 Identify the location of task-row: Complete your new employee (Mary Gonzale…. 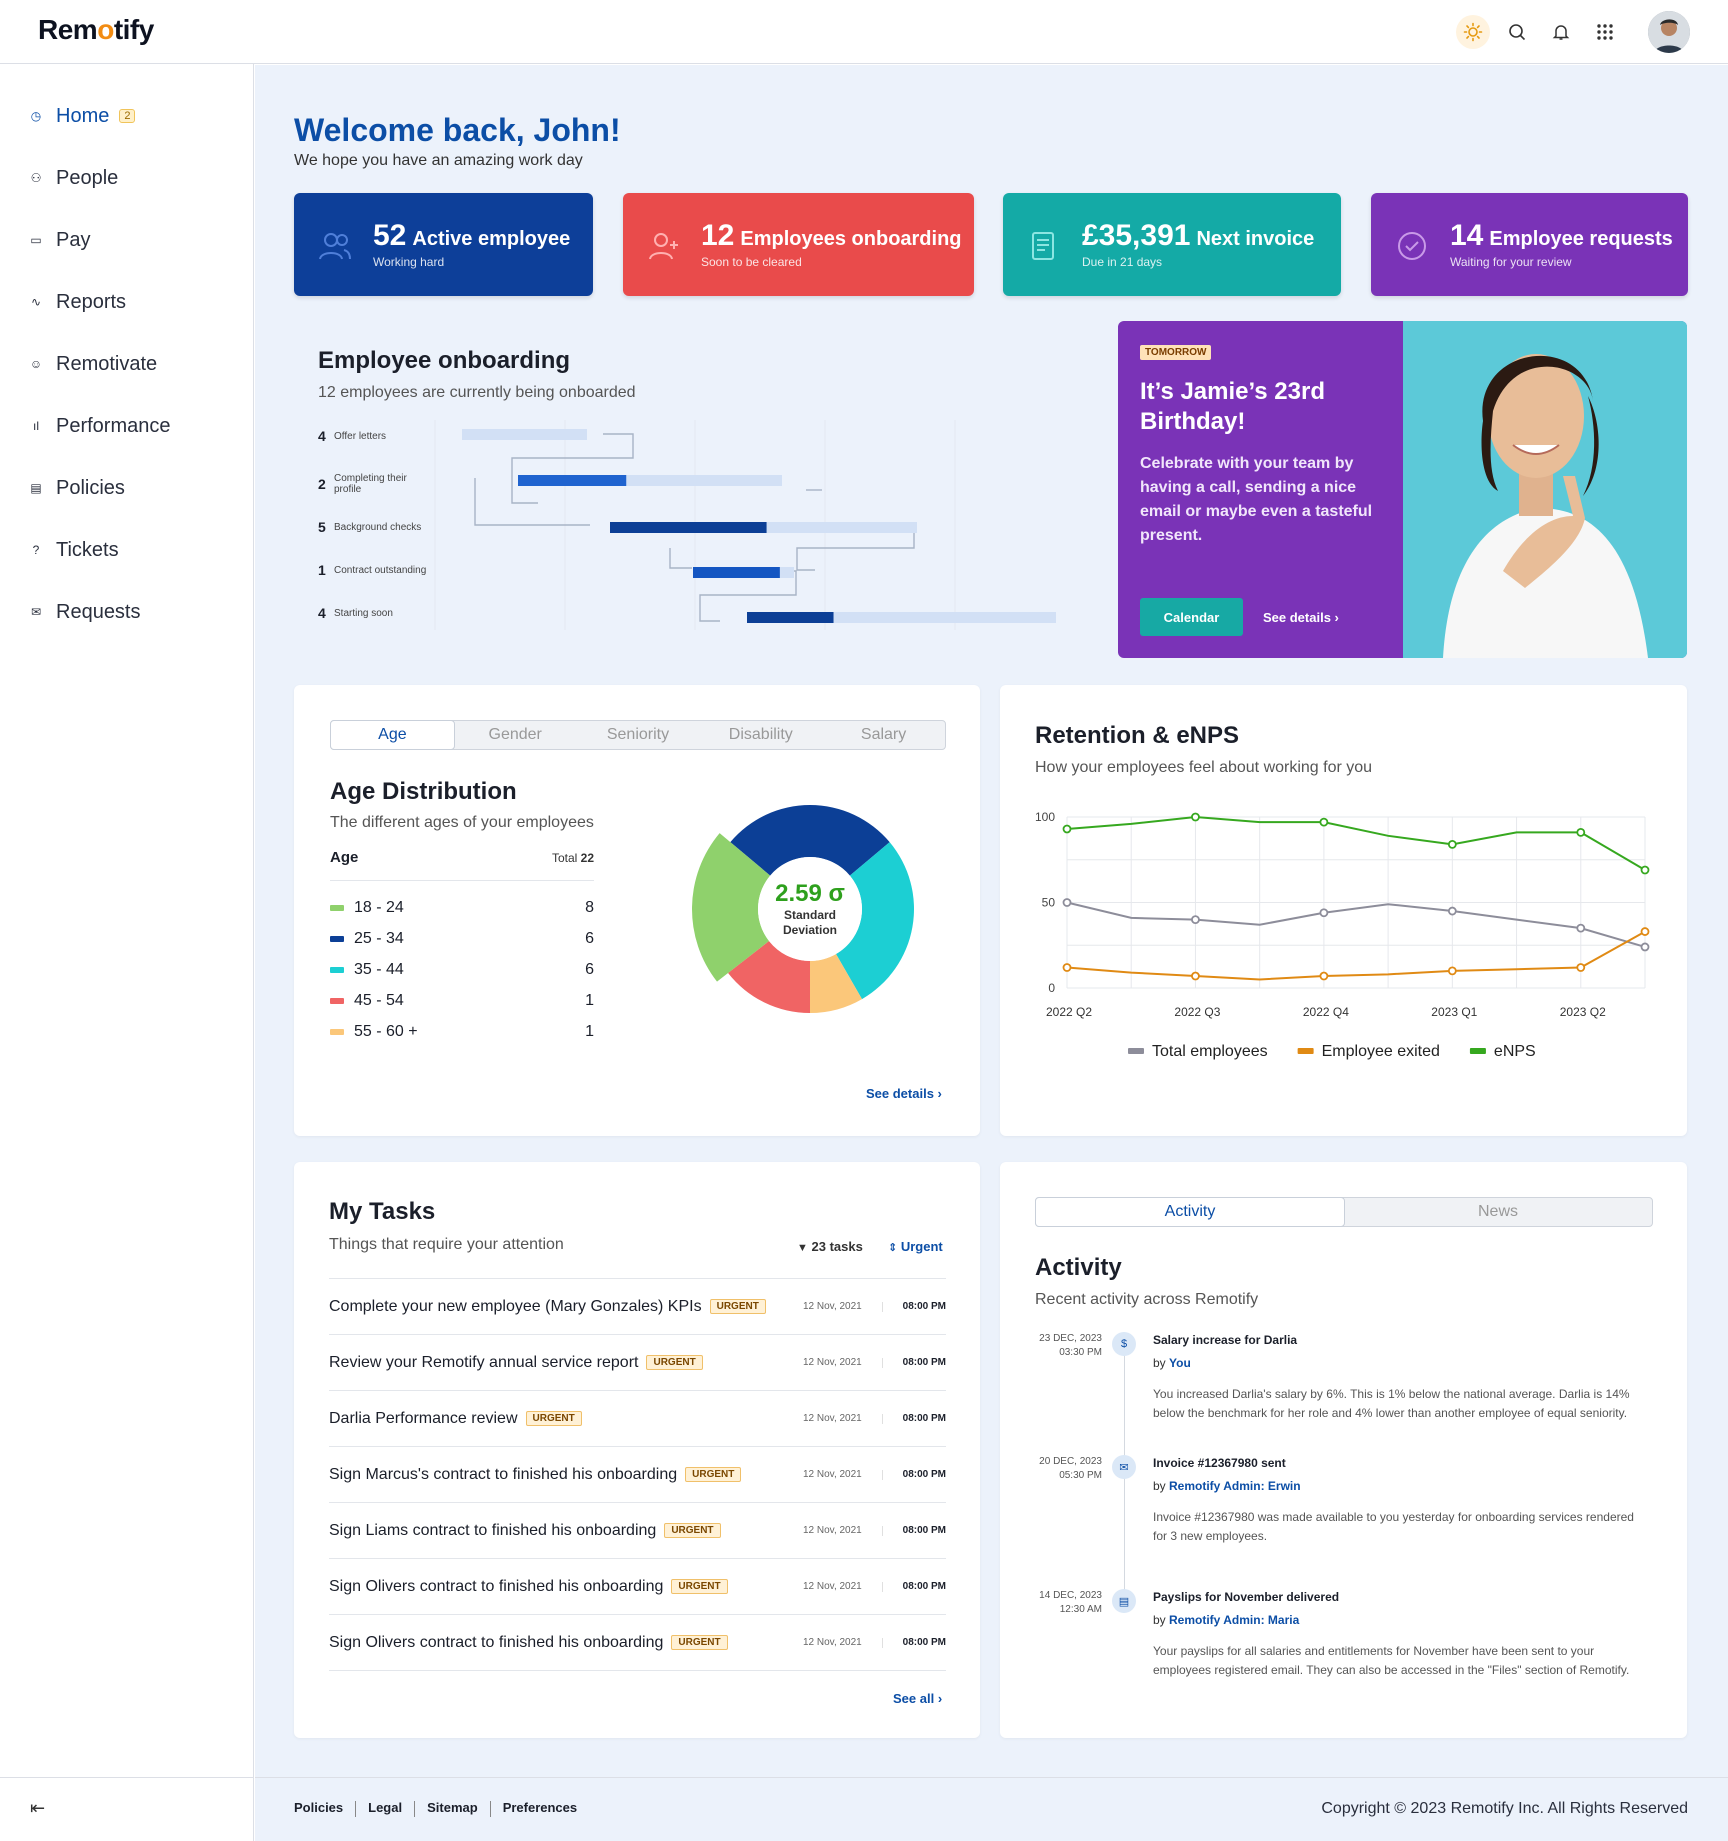
(637, 1306).